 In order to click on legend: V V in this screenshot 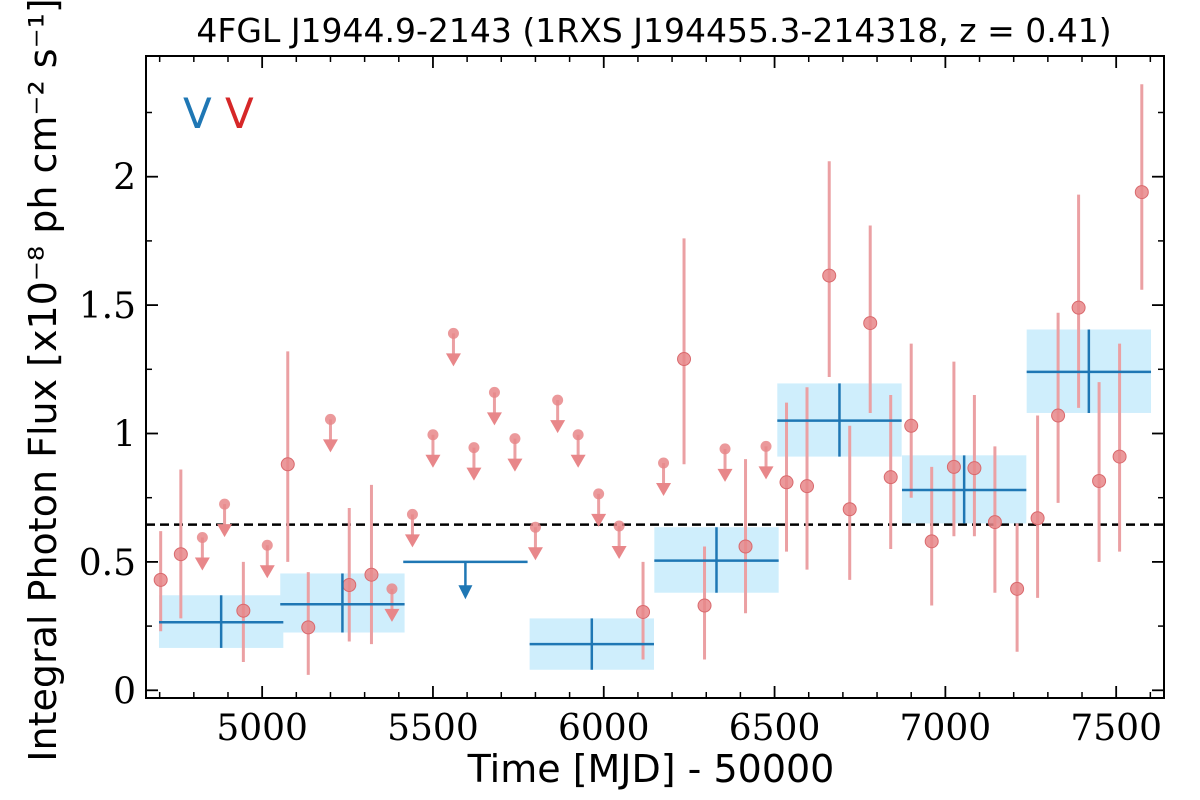, I will do `click(218, 113)`.